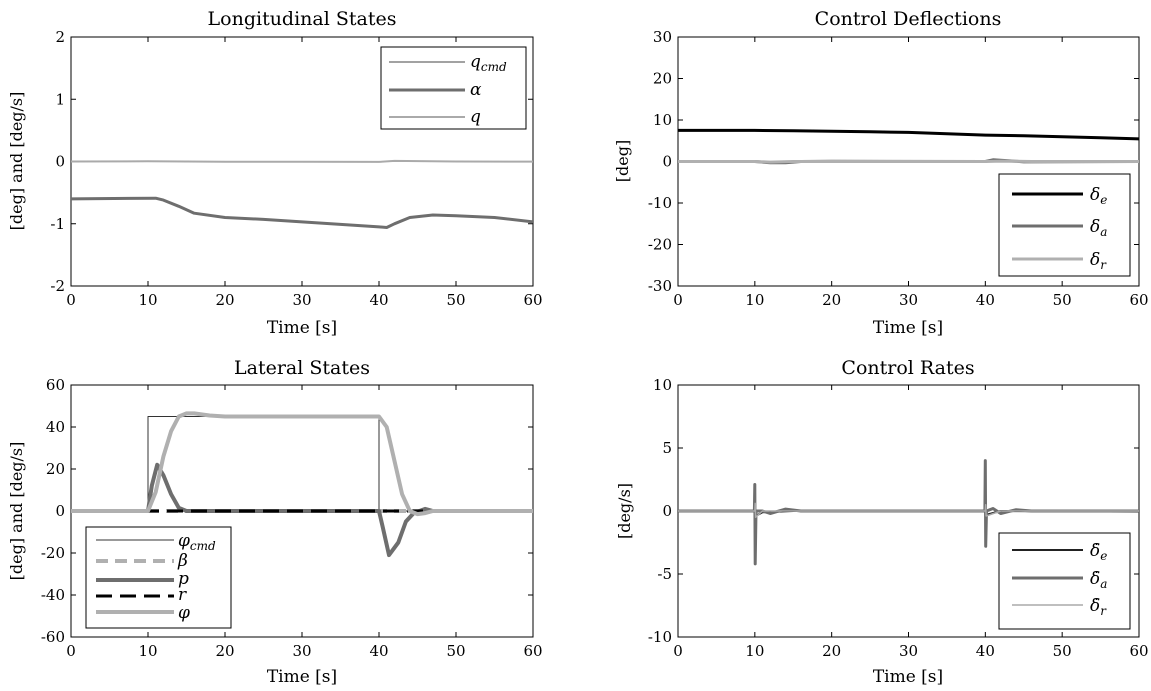 This screenshot has width=1151, height=691. I want to click on legend-label: α, so click(476, 90).